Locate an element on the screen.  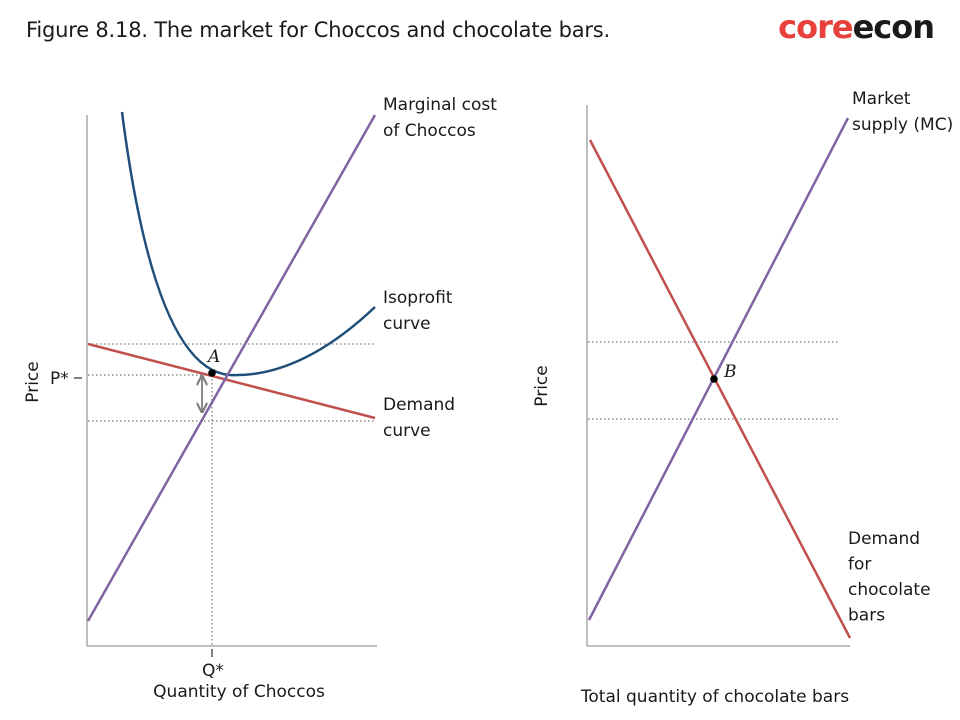
right-demand-label: Demand for chocolate bars is located at coordinates (892, 577).